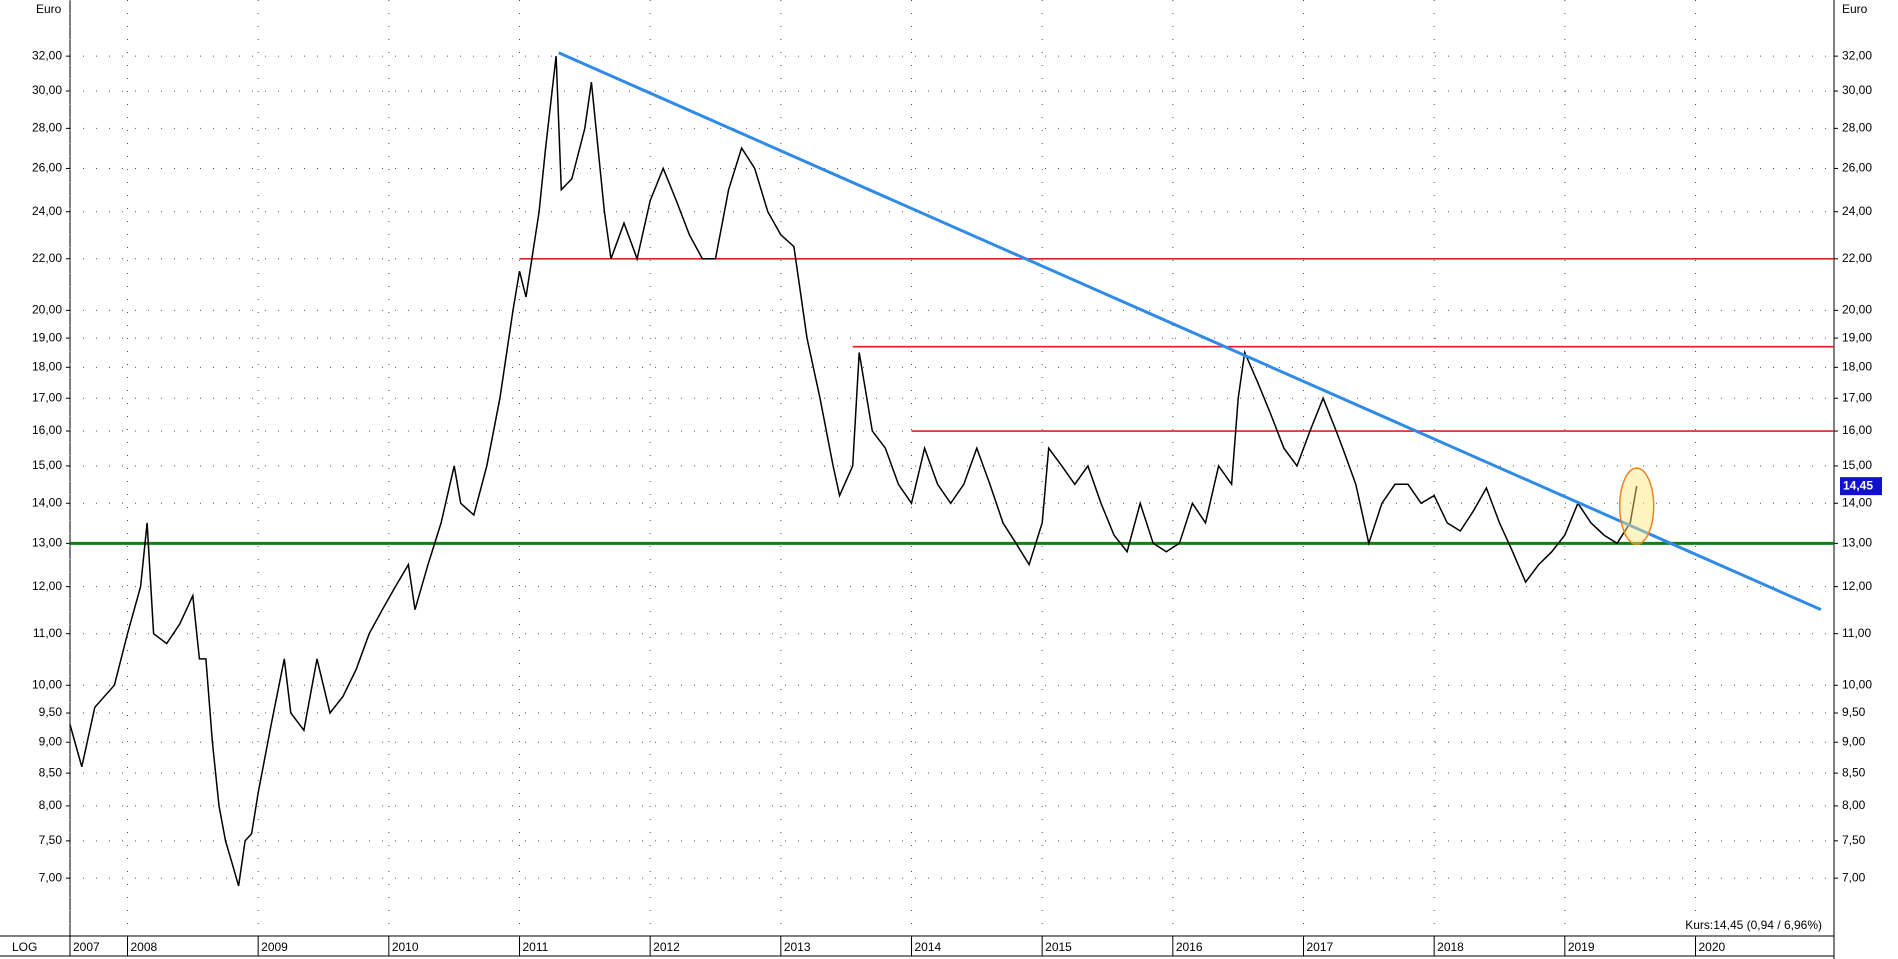 Image resolution: width=1898 pixels, height=959 pixels. Describe the element at coordinates (1854, 772) in the screenshot. I see `y2-tick-label: 8,50` at that location.